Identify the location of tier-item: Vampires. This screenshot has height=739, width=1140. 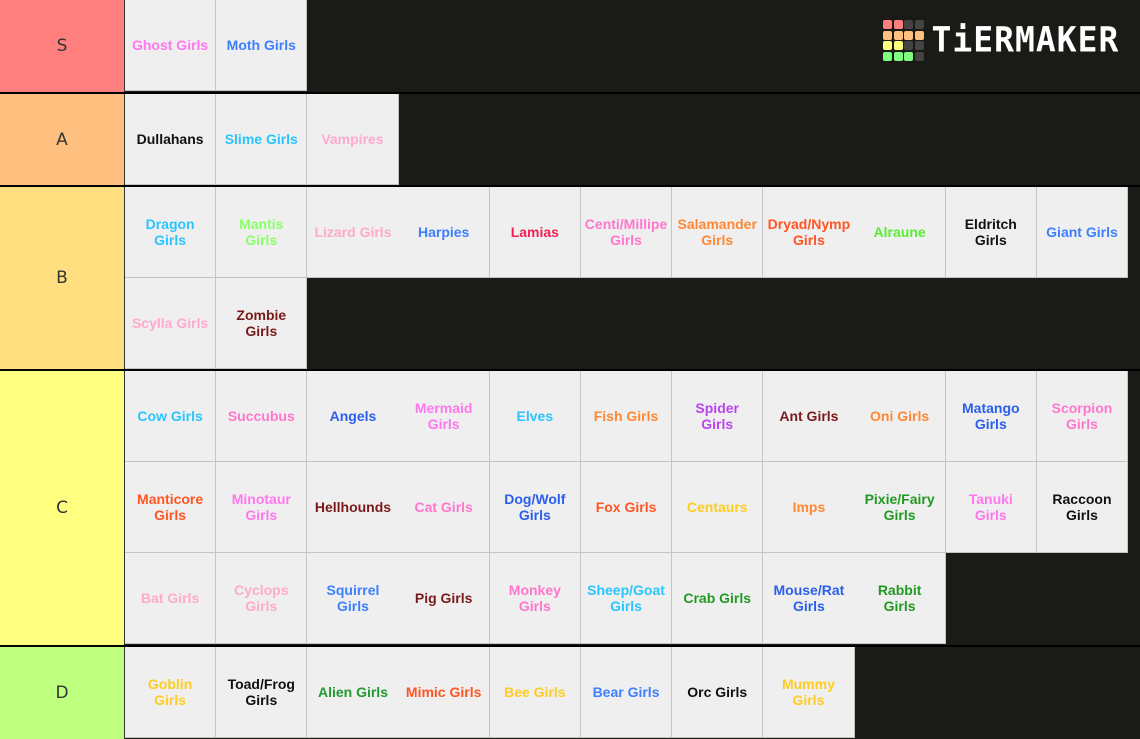
(353, 139).